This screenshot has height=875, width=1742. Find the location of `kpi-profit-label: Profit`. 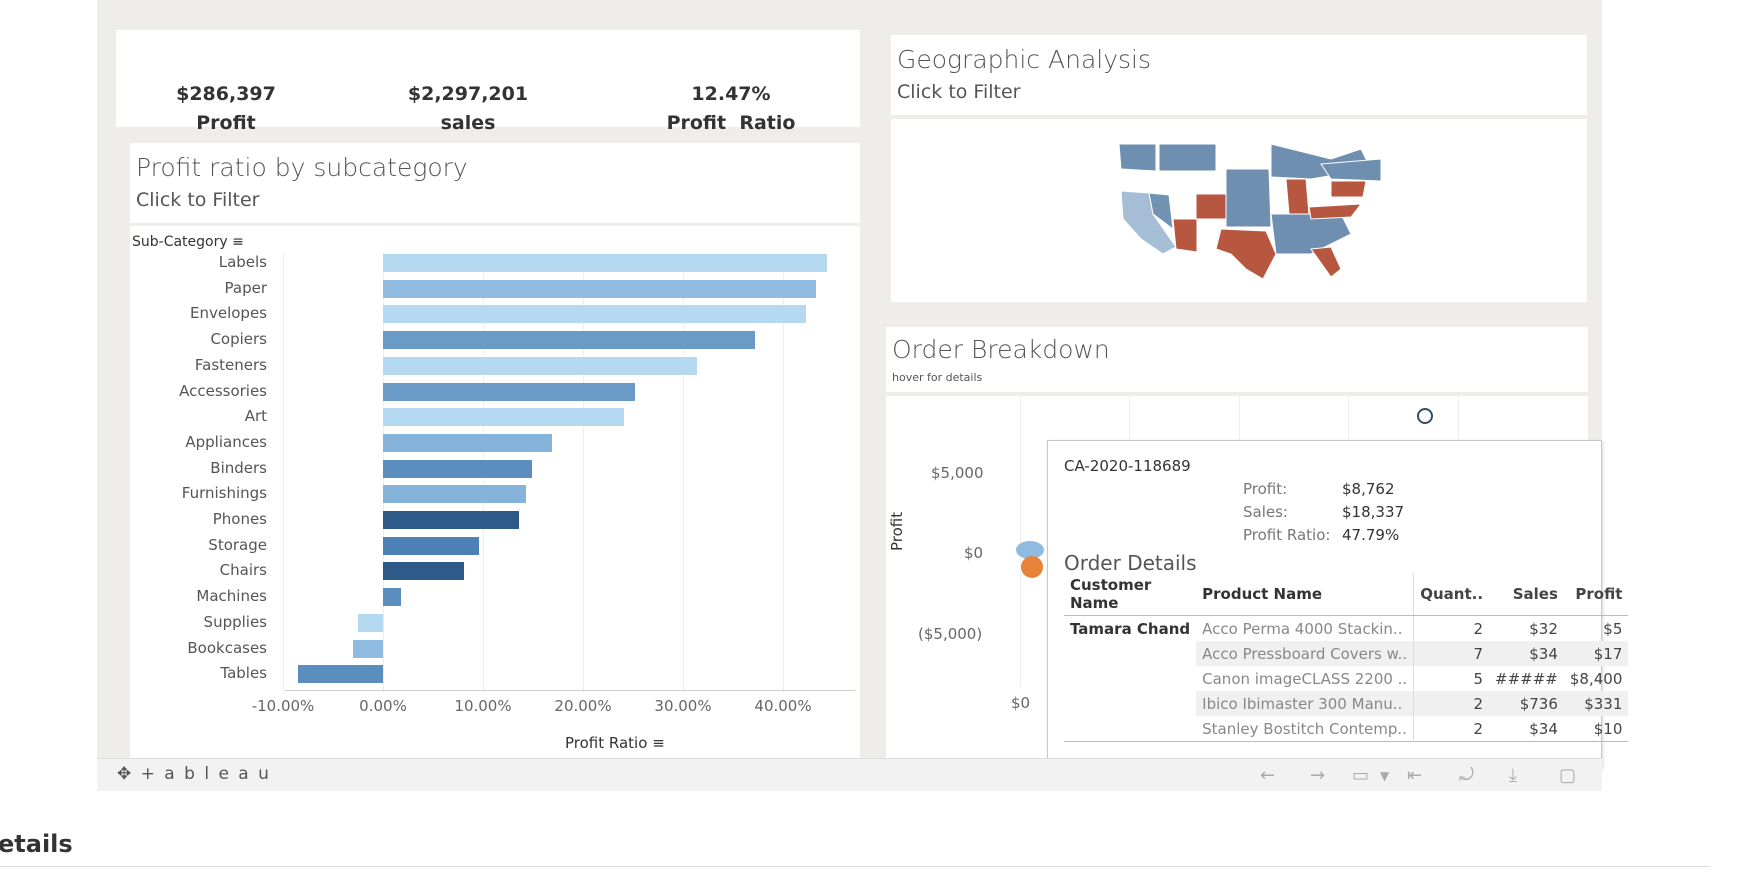

kpi-profit-label: Profit is located at coordinates (226, 123).